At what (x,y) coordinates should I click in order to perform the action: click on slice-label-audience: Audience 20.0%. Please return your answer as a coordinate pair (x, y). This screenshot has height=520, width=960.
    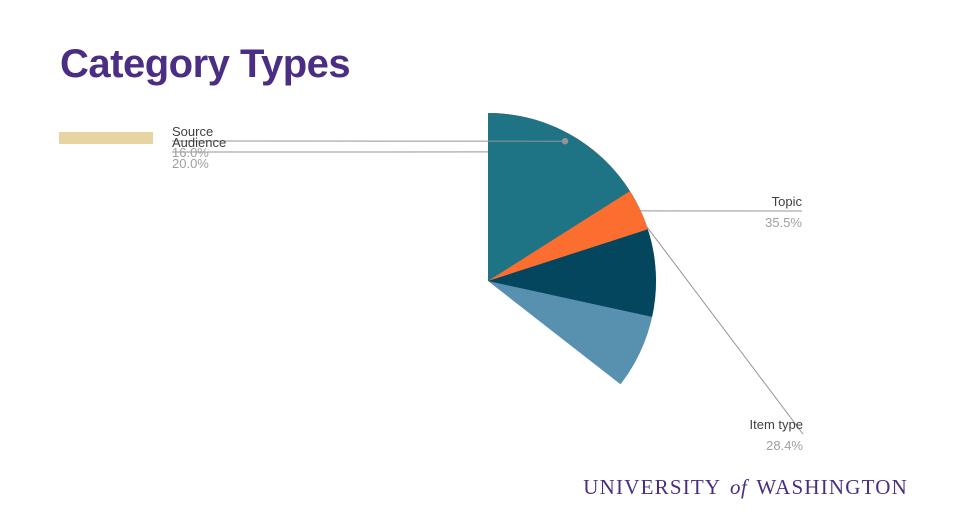
    Looking at the image, I should click on (292, 153).